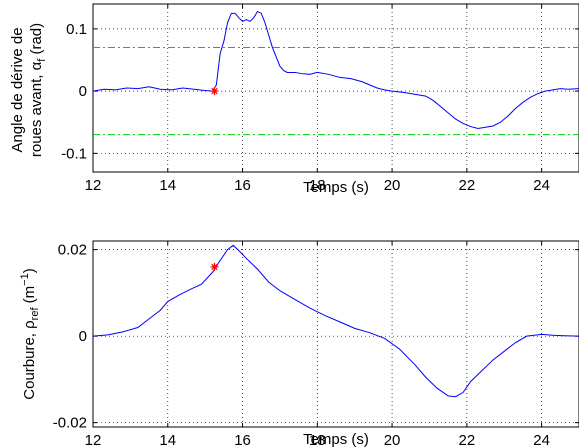 The image size is (579, 448). Describe the element at coordinates (29, 359) in the screenshot. I see `bottom-ylabel-main: Courbure, ρ` at that location.